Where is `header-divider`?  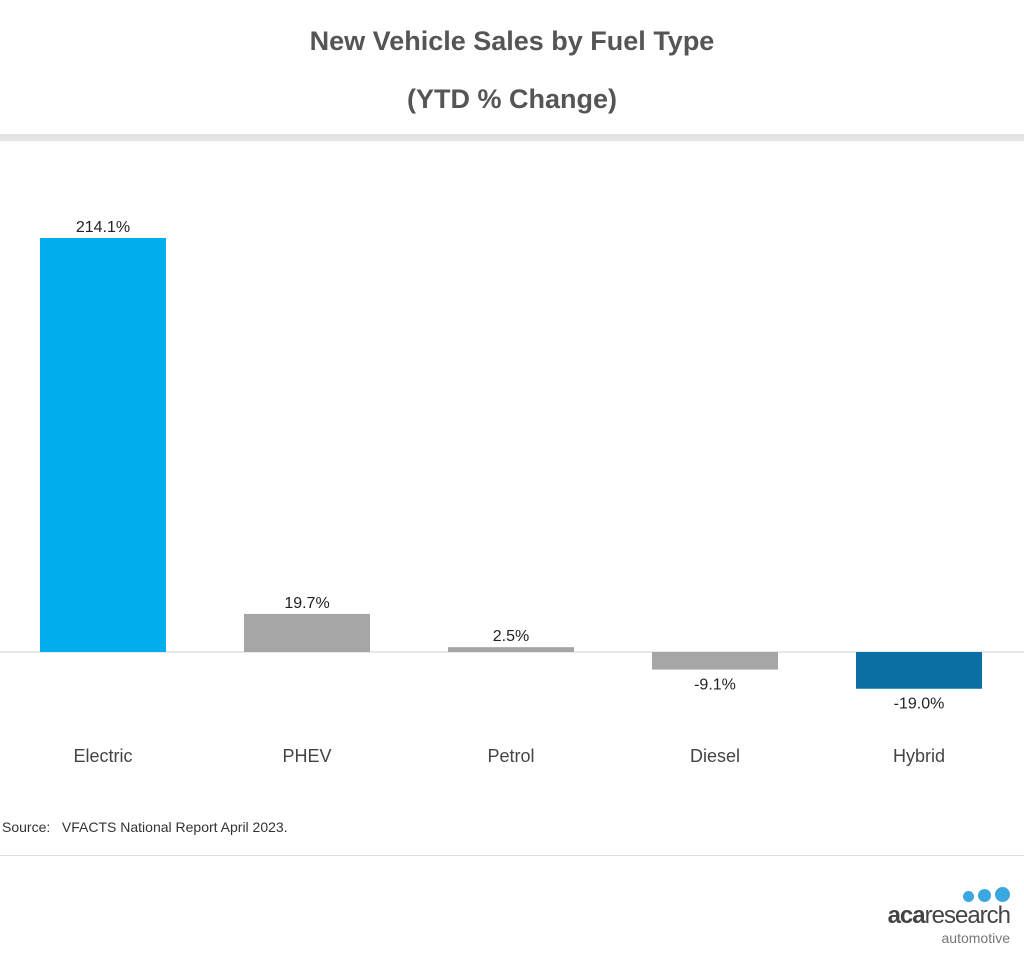
header-divider is located at coordinates (512, 137).